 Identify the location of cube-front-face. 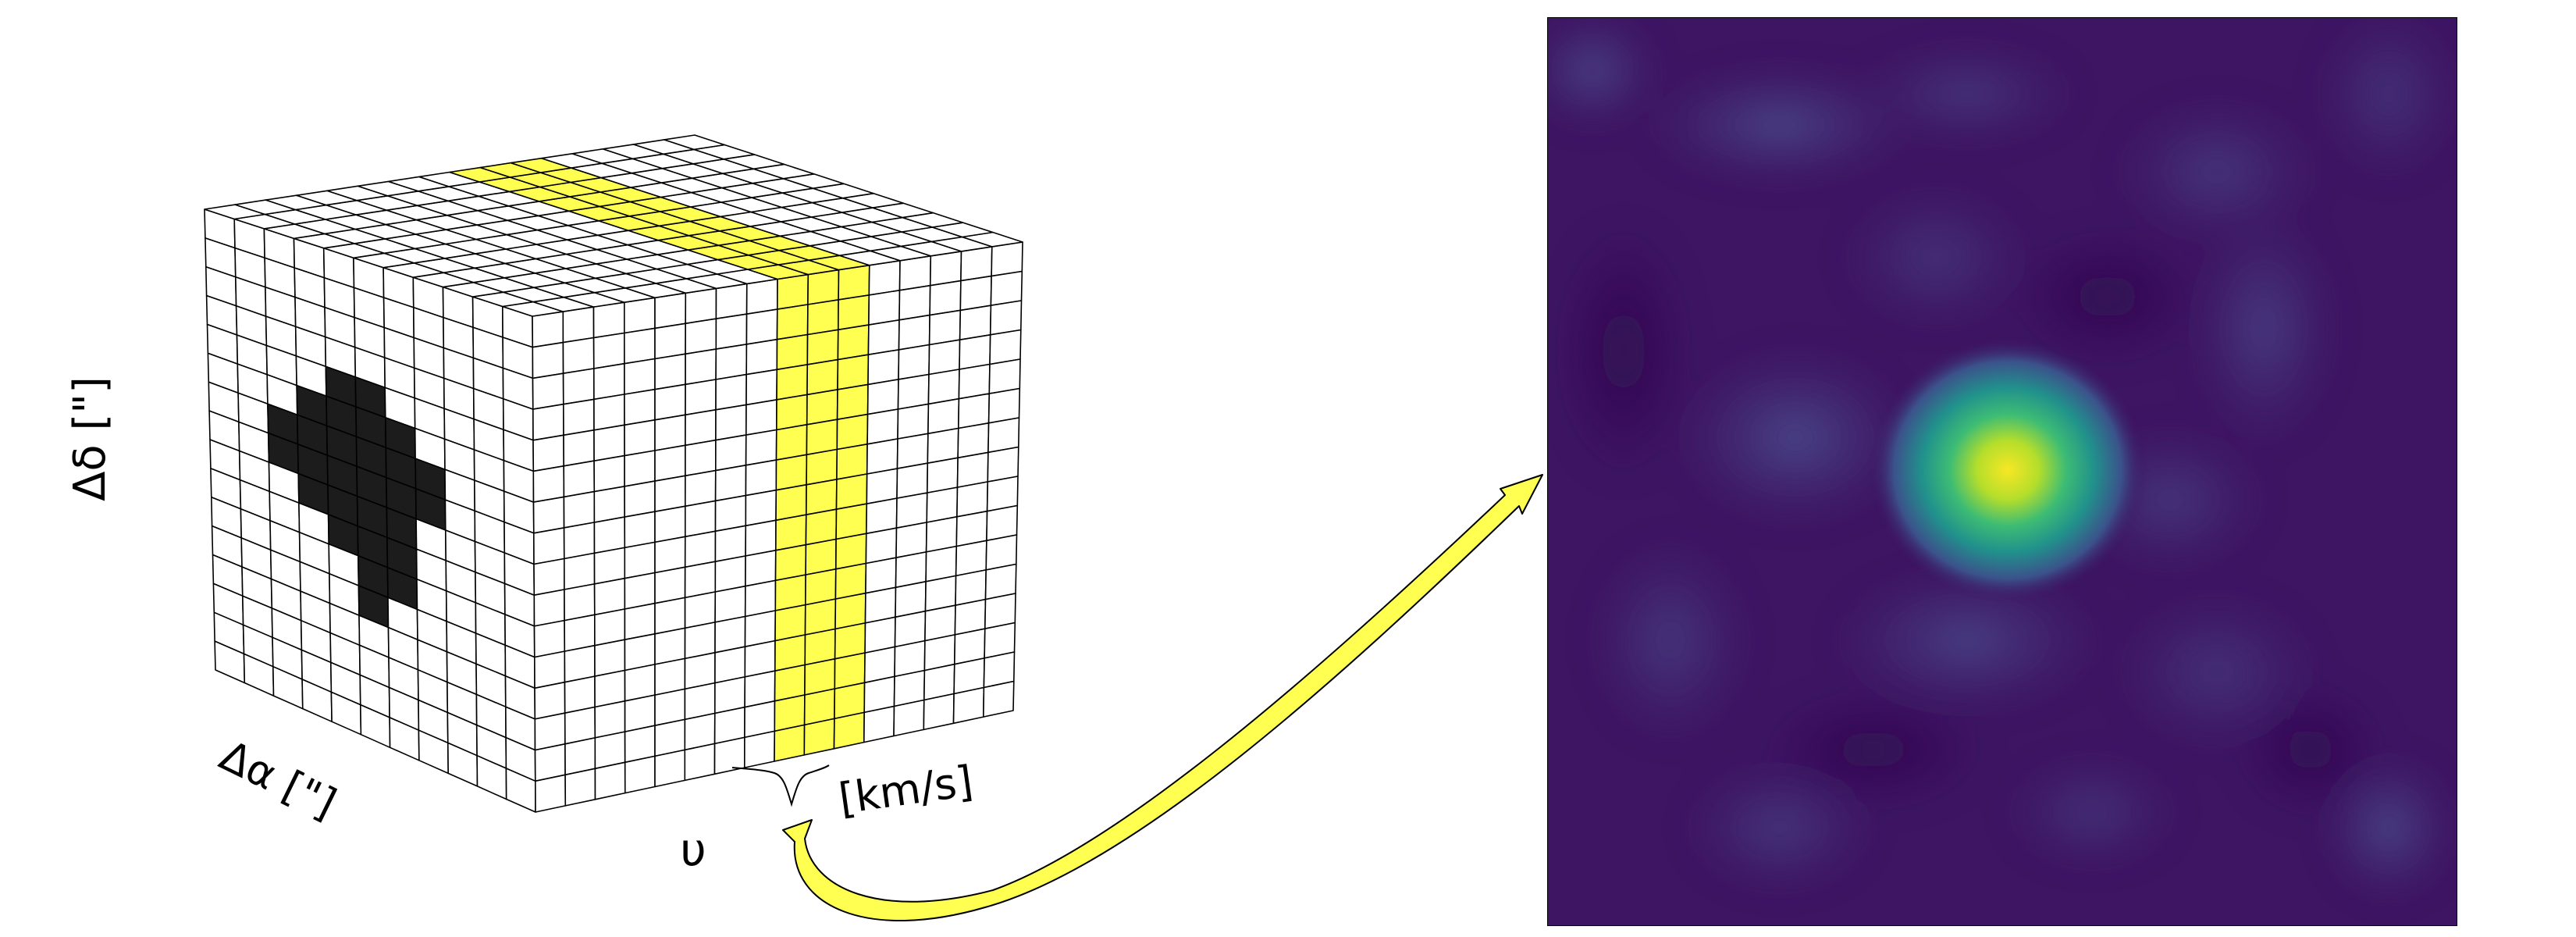
(777, 527).